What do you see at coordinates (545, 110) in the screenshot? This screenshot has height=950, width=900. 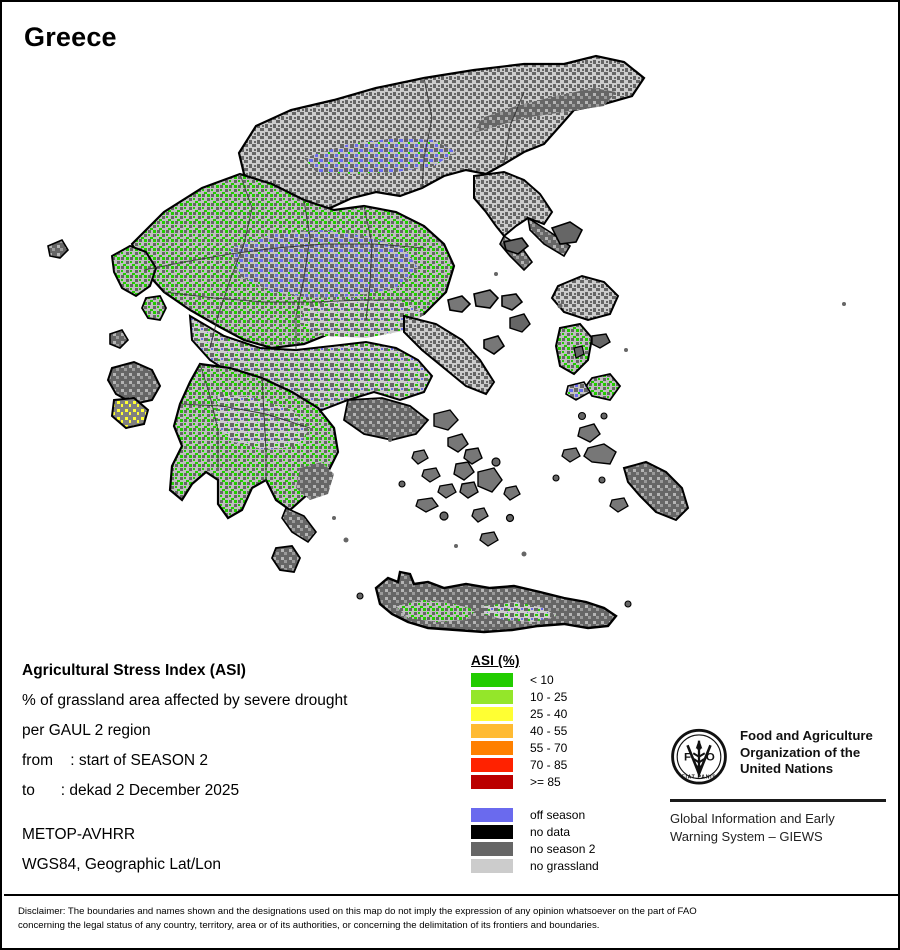 I see `subregion-thrace-highland` at bounding box center [545, 110].